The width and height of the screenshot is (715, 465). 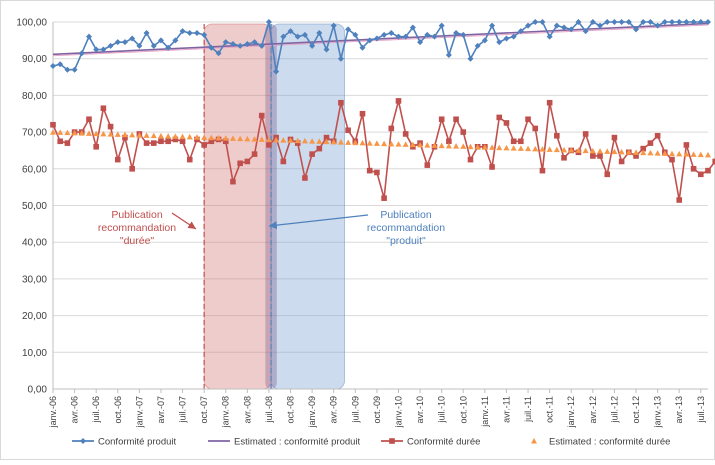 What do you see at coordinates (137, 215) in the screenshot?
I see `annotation-text-line: Publication` at bounding box center [137, 215].